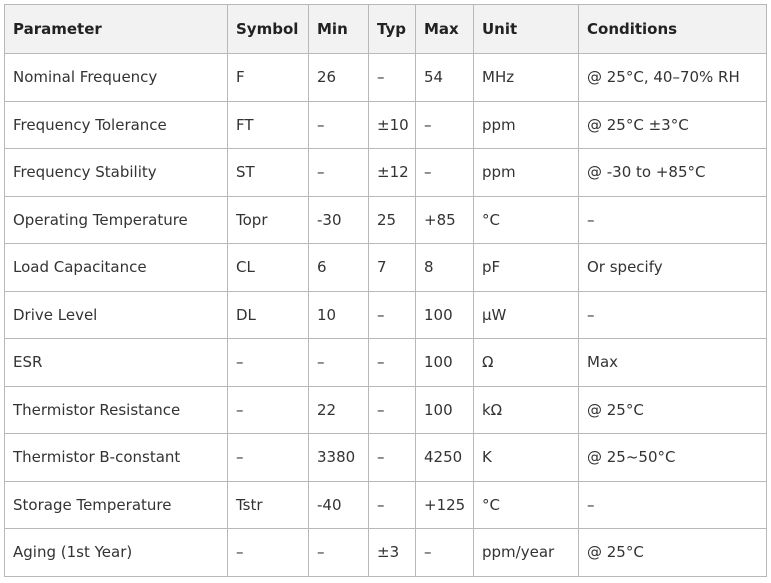 This screenshot has width=771, height=583. I want to click on table-cell: 3380, so click(338, 457).